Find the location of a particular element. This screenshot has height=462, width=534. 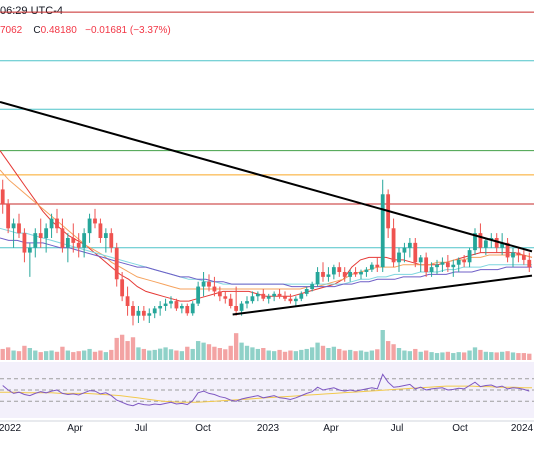

x-tick-label-6: Jul is located at coordinates (397, 428).